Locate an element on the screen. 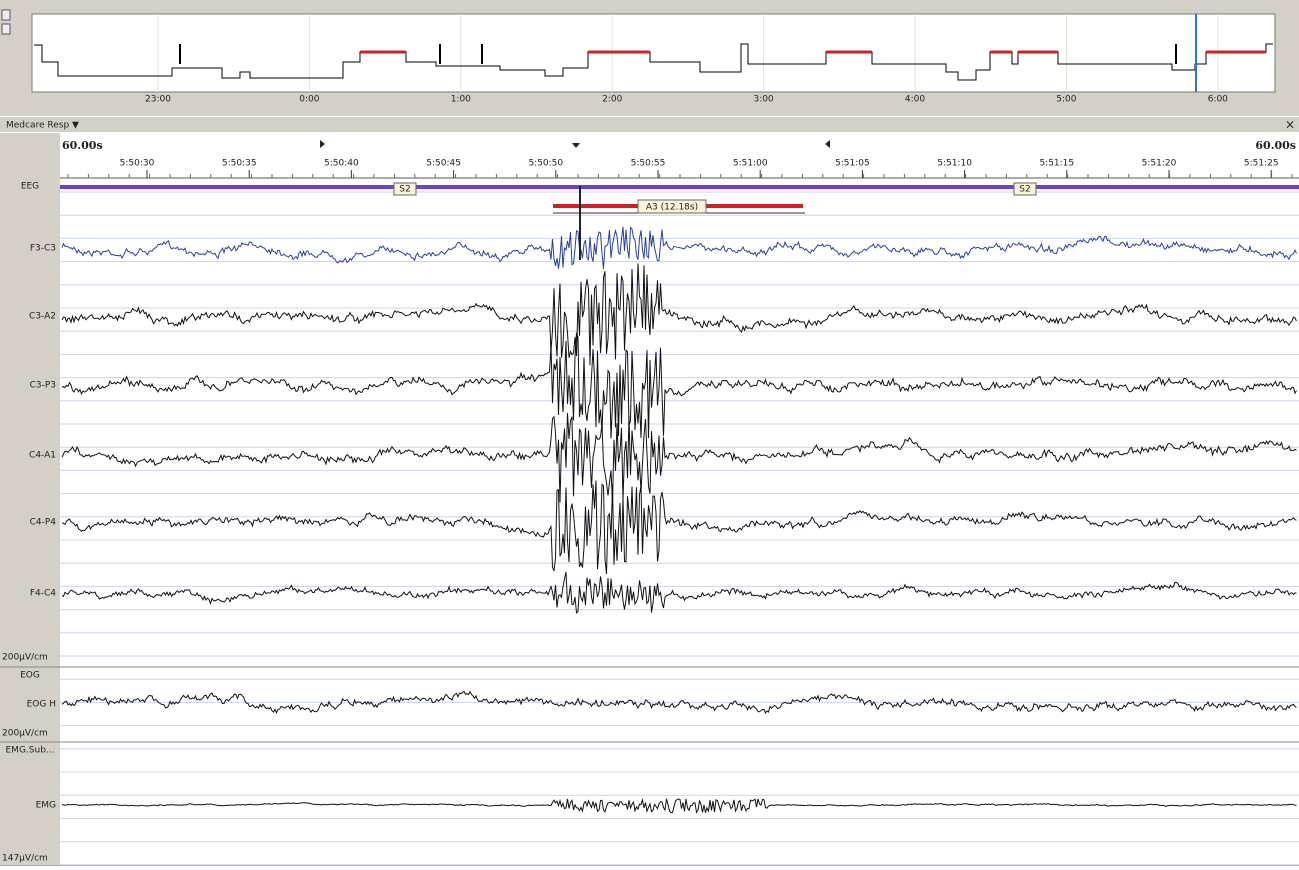 This screenshot has width=1299, height=870. time-label: 5:51:10 is located at coordinates (954, 164).